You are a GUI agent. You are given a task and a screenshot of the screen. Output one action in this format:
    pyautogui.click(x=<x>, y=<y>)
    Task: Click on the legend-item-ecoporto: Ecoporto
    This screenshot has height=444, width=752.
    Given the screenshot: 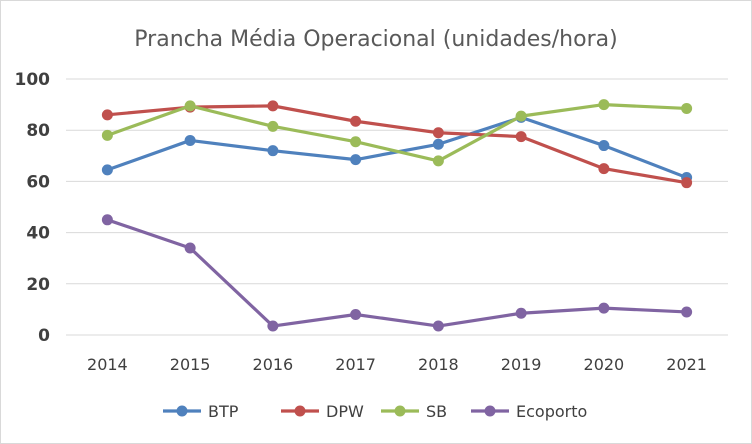 What is the action you would take?
    pyautogui.click(x=529, y=411)
    